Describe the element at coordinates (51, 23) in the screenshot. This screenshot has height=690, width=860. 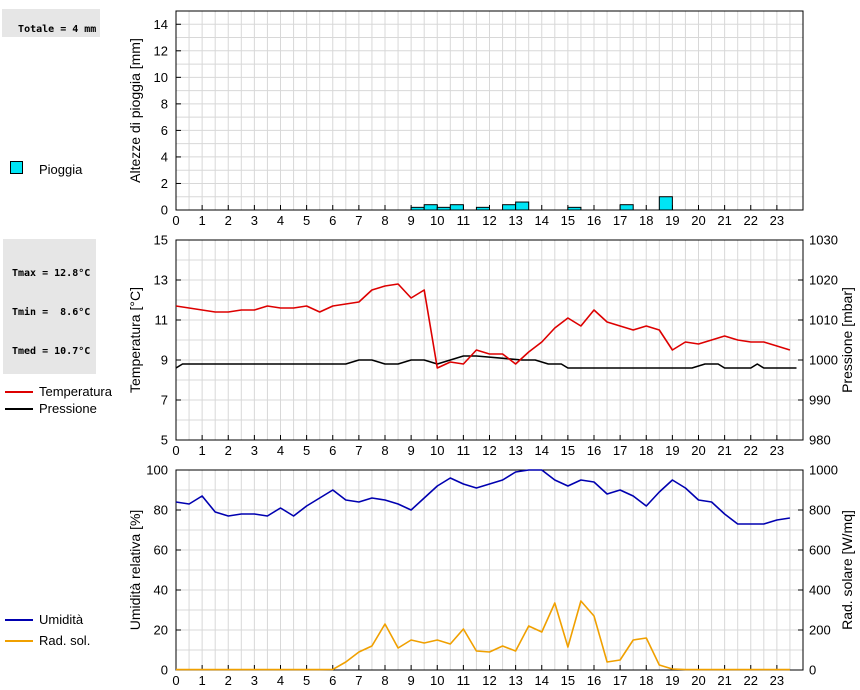
I see `rain-total-box: Totale = 4 mm` at that location.